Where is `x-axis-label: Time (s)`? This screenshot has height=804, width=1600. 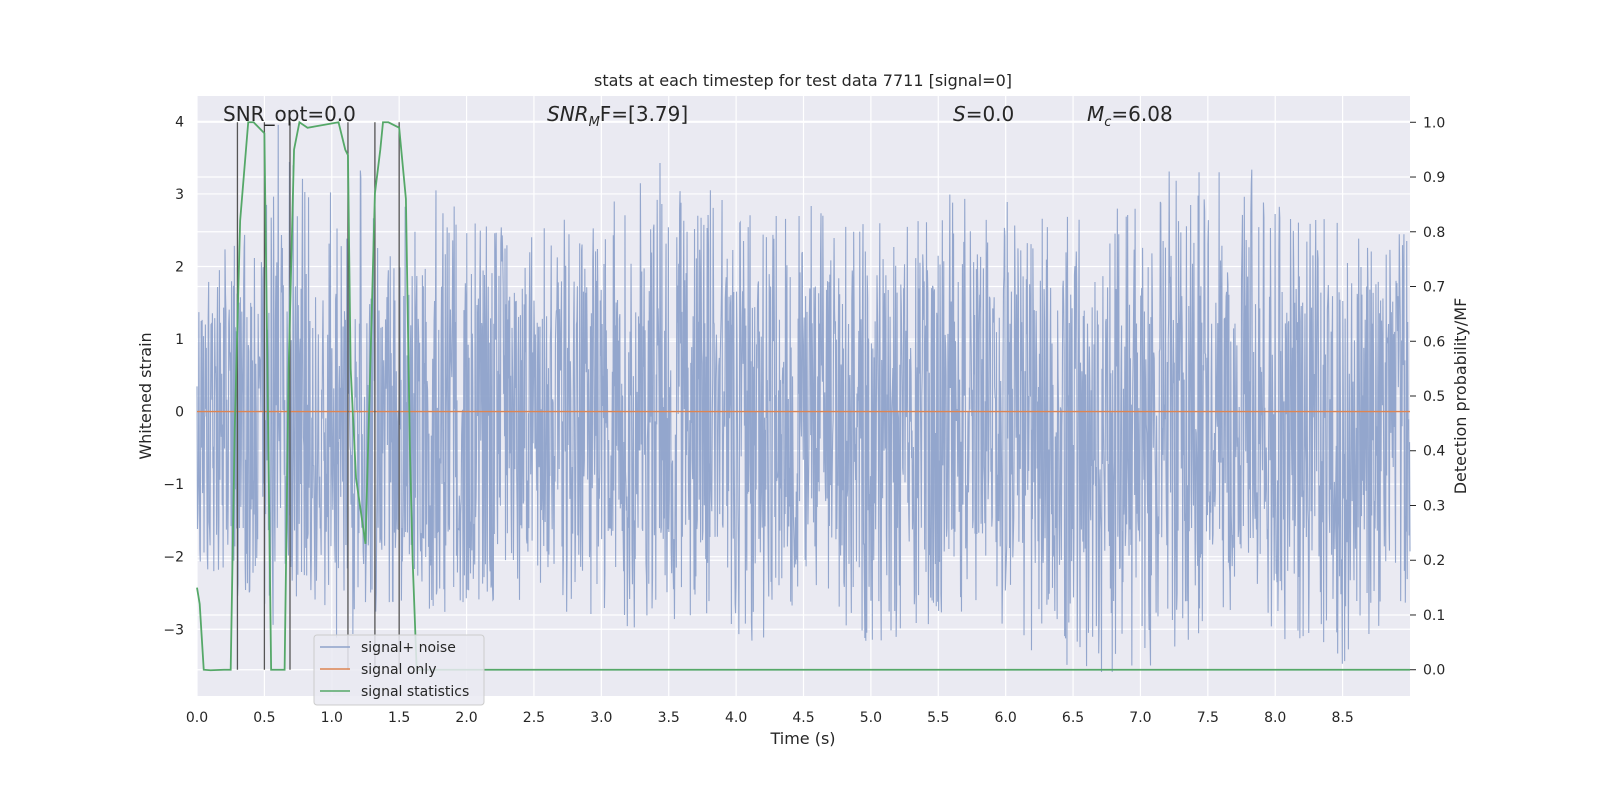 x-axis-label: Time (s) is located at coordinates (802, 738).